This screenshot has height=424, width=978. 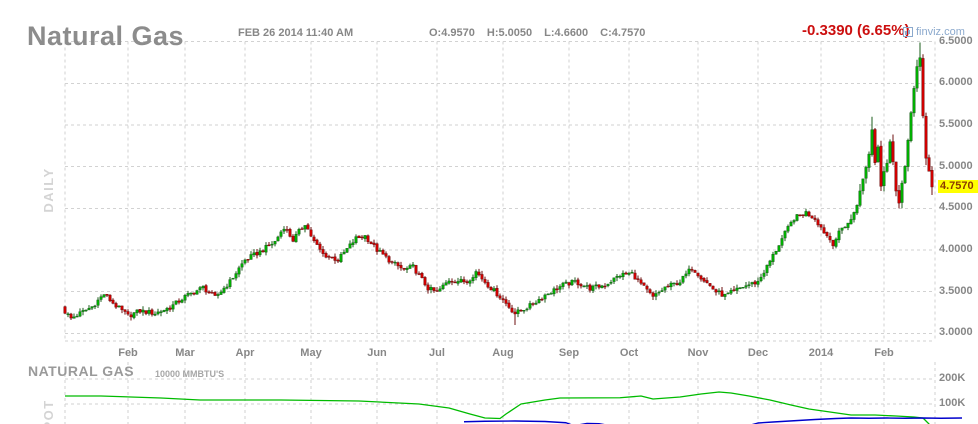 What do you see at coordinates (48, 190) in the screenshot?
I see `daily-pane-label: DAILY` at bounding box center [48, 190].